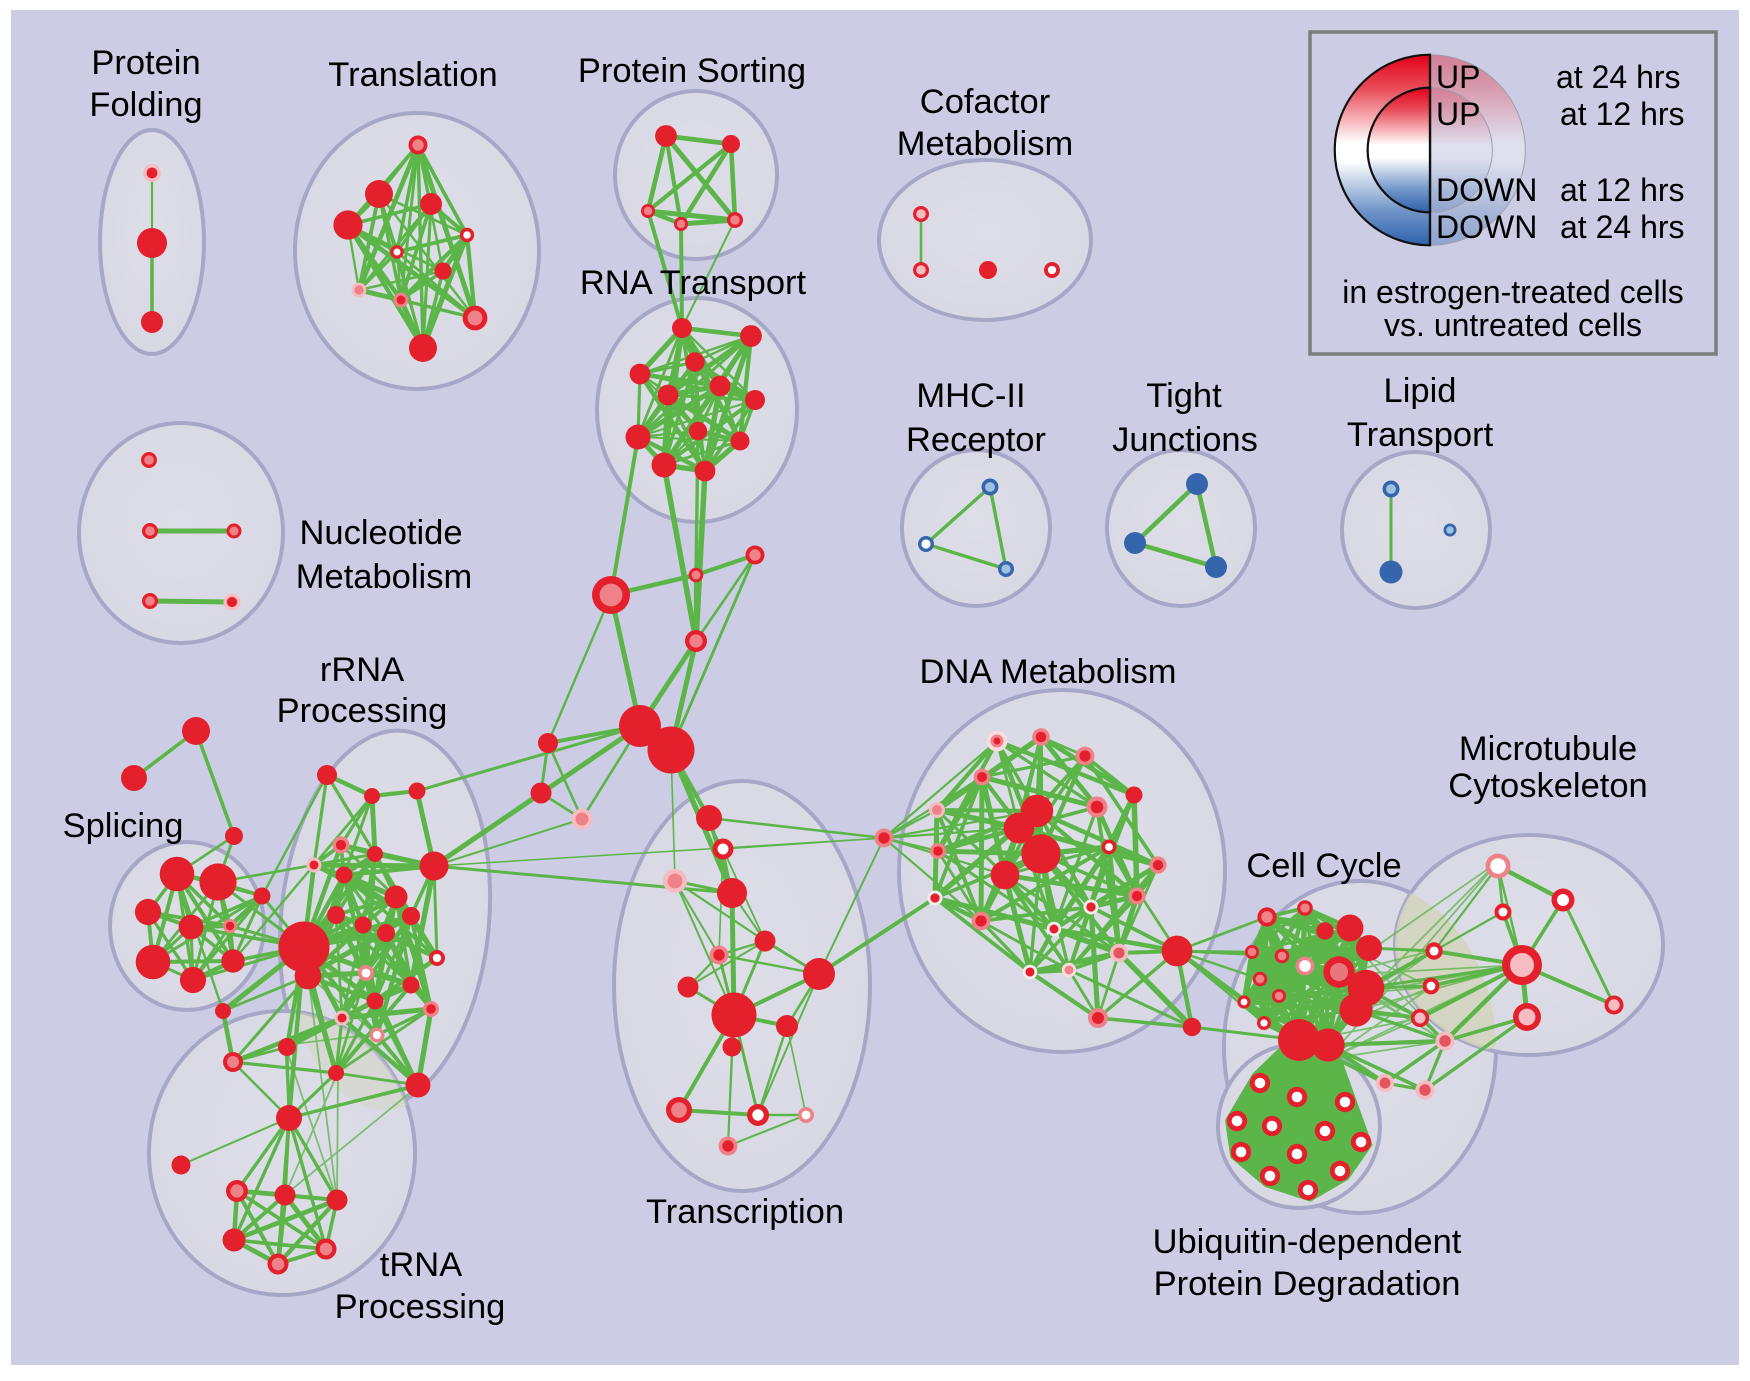 The height and width of the screenshot is (1381, 1750). What do you see at coordinates (145, 63) in the screenshot?
I see `svg-text: Protein` at bounding box center [145, 63].